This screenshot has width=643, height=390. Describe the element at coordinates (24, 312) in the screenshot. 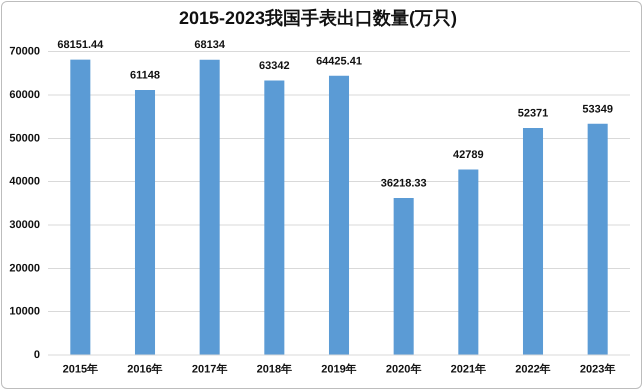

I see `y-tick-label: 10000` at that location.